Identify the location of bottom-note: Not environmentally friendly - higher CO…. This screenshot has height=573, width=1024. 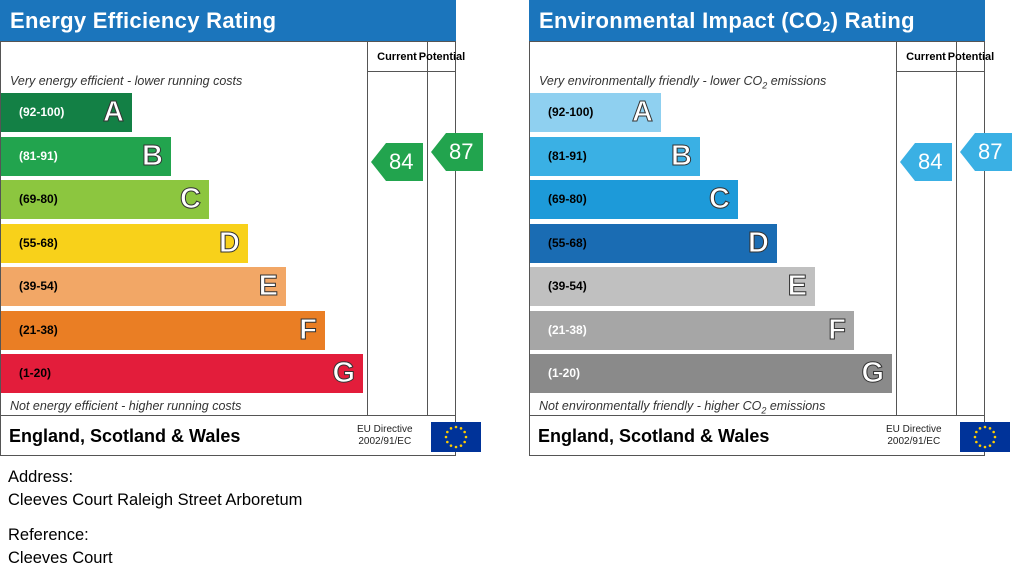
(682, 407).